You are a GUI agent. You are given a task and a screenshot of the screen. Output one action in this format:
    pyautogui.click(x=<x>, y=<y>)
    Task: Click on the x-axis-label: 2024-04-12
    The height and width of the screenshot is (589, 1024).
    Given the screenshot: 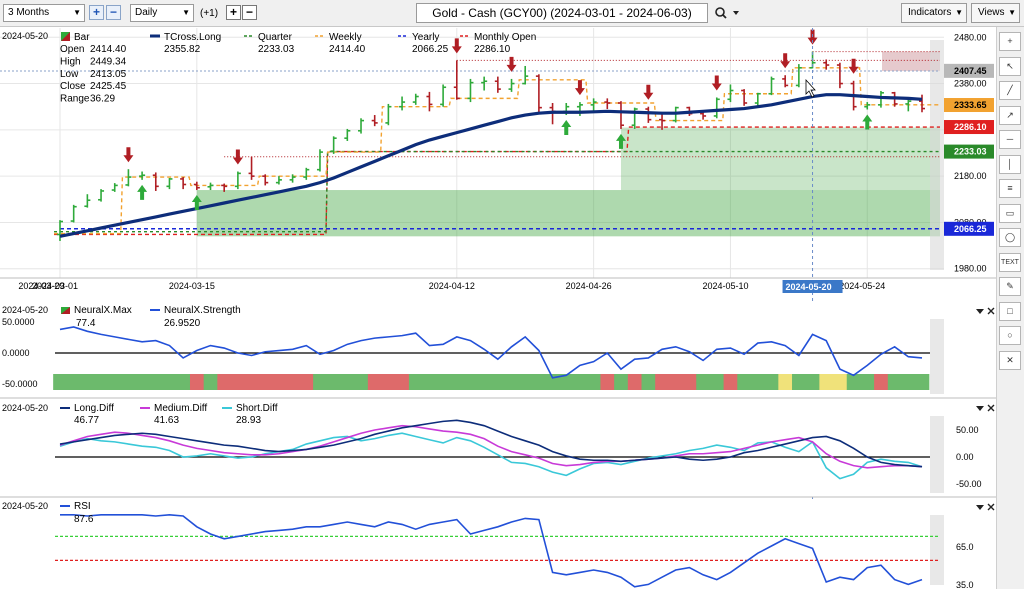 What is the action you would take?
    pyautogui.click(x=452, y=286)
    